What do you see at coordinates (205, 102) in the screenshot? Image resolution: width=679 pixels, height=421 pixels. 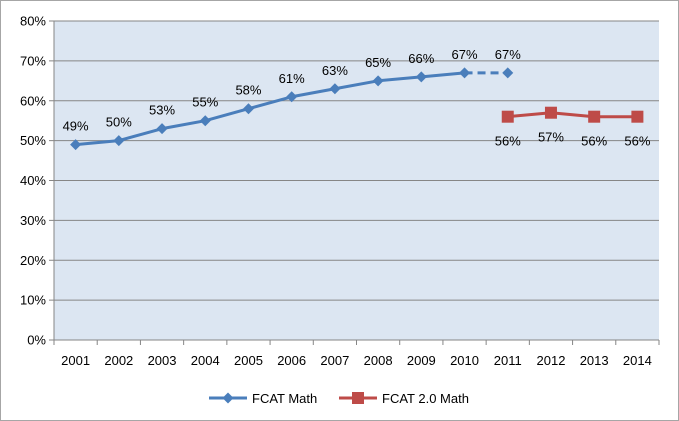 I see `data-label: 55%` at bounding box center [205, 102].